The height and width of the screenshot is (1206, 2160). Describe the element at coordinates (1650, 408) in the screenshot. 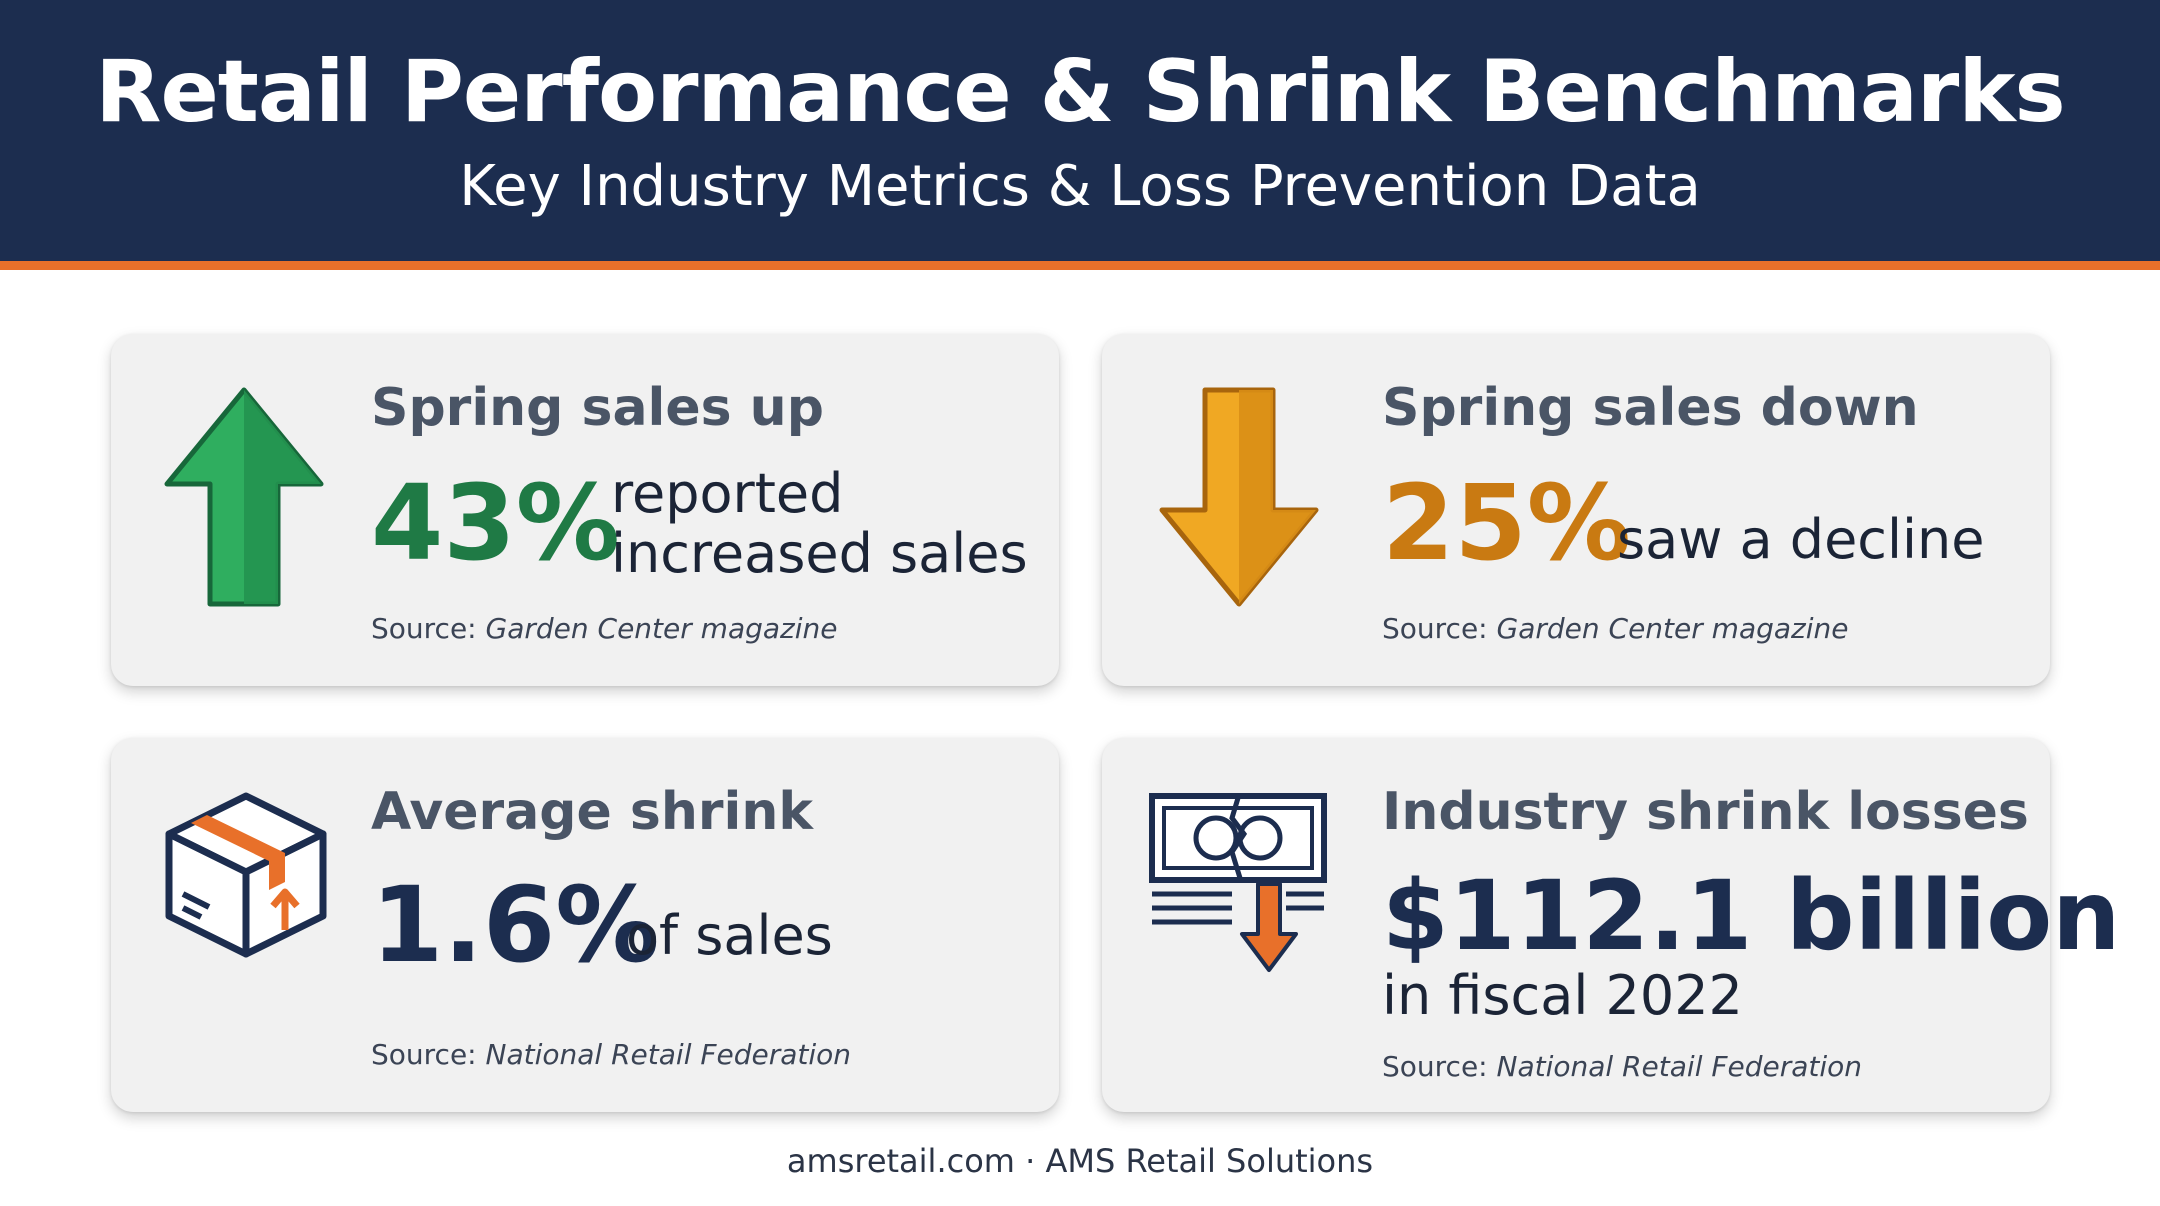

I see `card-heading: Spring sales down` at that location.